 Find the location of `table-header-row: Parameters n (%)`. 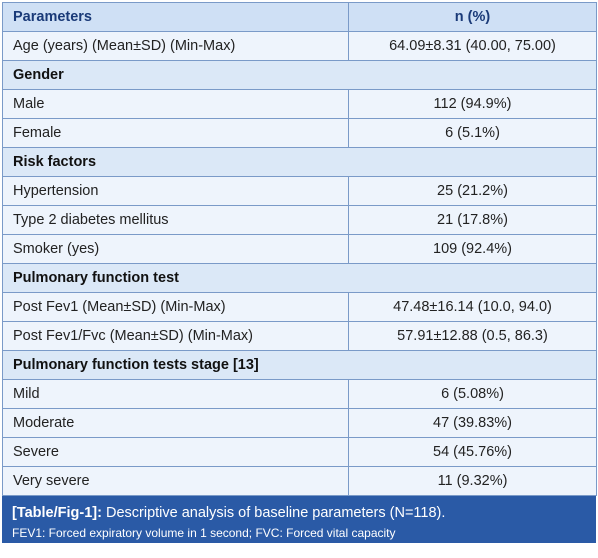

table-header-row: Parameters n (%) is located at coordinates (299, 17).